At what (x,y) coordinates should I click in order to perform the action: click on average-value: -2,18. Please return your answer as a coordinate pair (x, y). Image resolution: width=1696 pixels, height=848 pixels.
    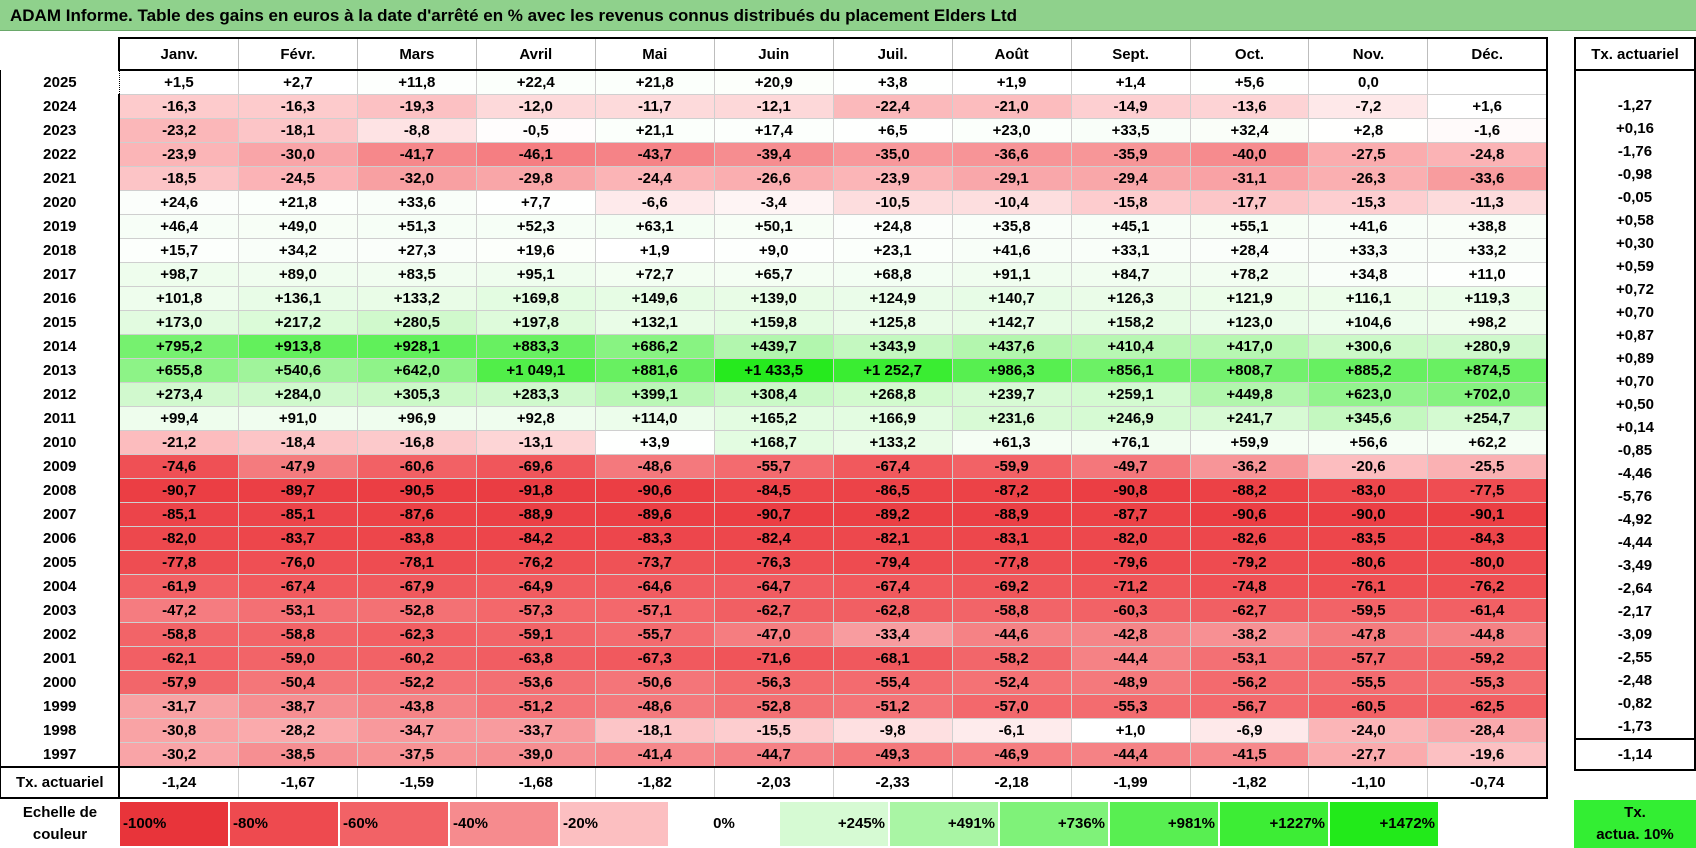
    Looking at the image, I should click on (1011, 782).